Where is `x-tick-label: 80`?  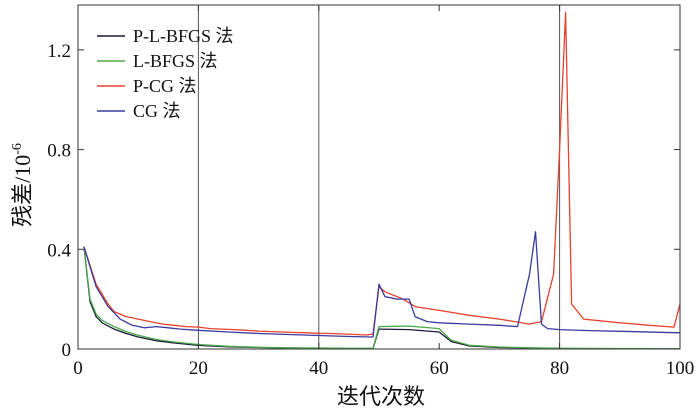 x-tick-label: 80 is located at coordinates (559, 368).